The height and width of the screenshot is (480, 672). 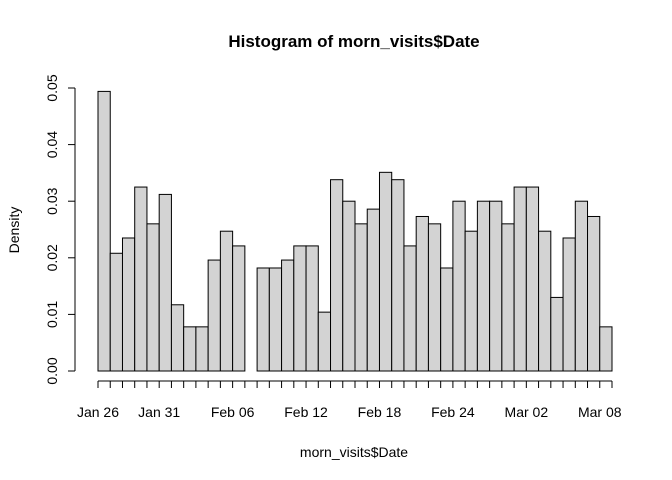 What do you see at coordinates (353, 41) in the screenshot?
I see `chart-title: Histogram of morn_visits$Date` at bounding box center [353, 41].